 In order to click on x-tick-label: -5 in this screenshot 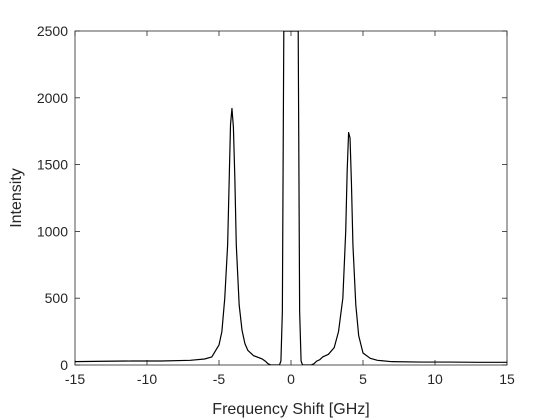, I will do `click(219, 379)`.